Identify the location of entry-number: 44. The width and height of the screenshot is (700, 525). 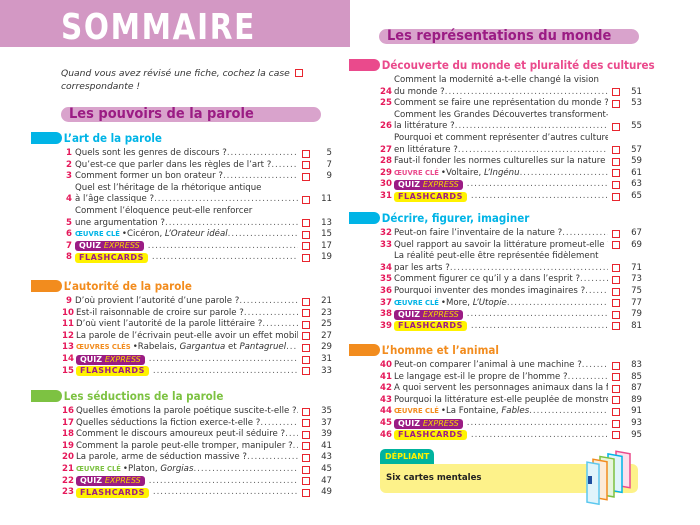
(386, 411).